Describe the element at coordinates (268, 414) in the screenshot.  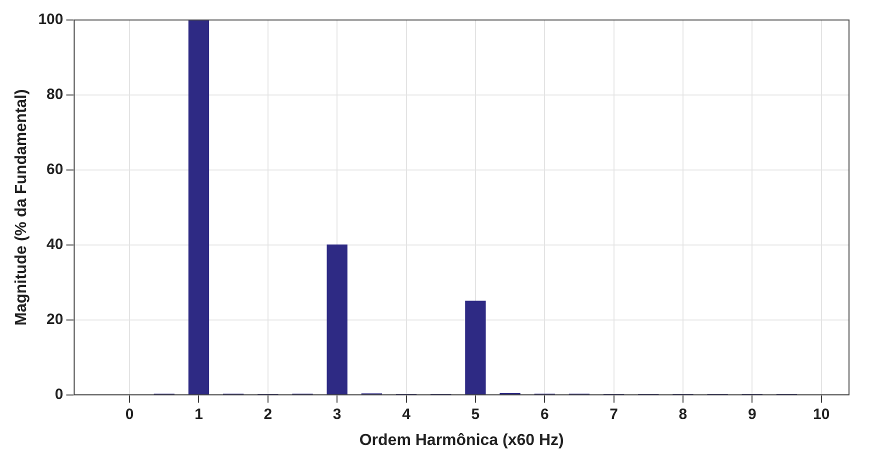
I see `x-tick-label: 2` at that location.